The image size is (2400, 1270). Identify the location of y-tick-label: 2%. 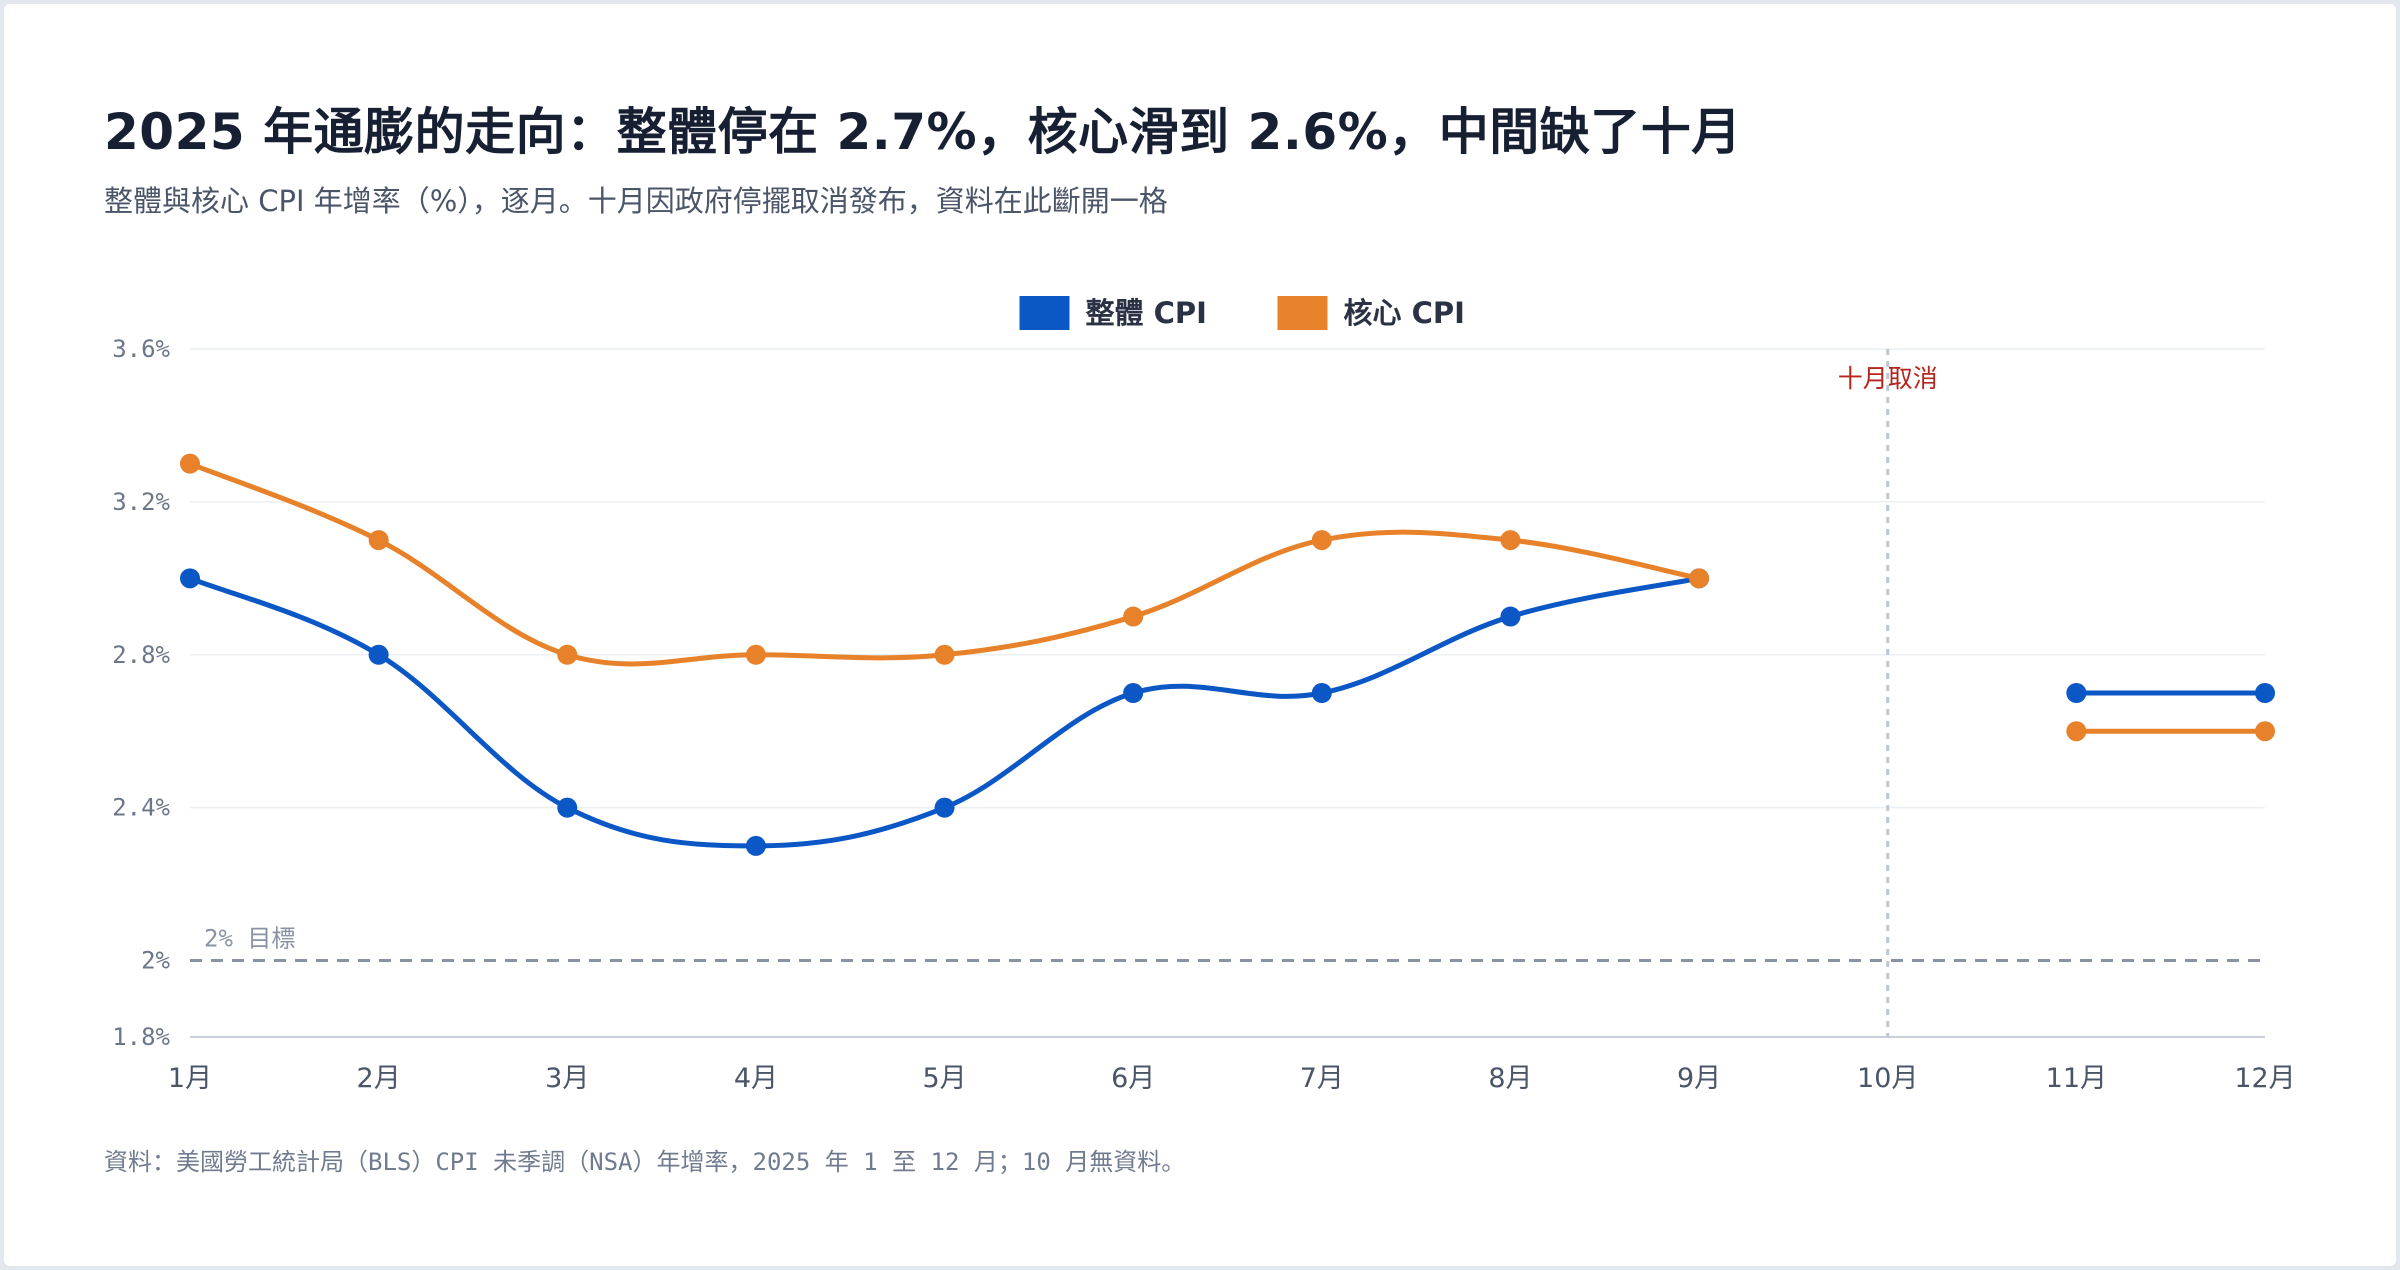
(155, 961).